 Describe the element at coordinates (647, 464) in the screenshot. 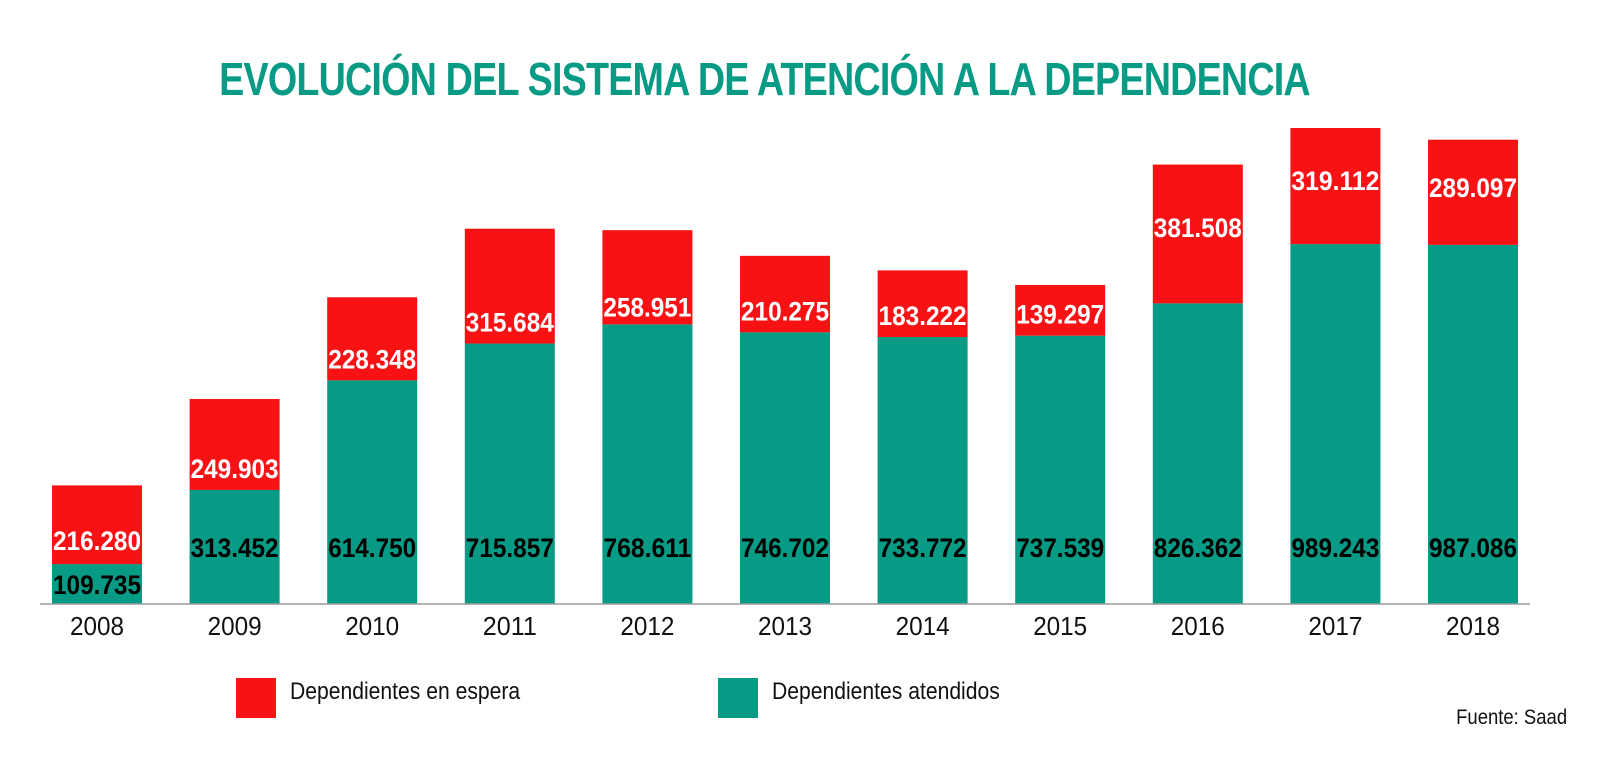

I see `bar-atendidos-2012` at that location.